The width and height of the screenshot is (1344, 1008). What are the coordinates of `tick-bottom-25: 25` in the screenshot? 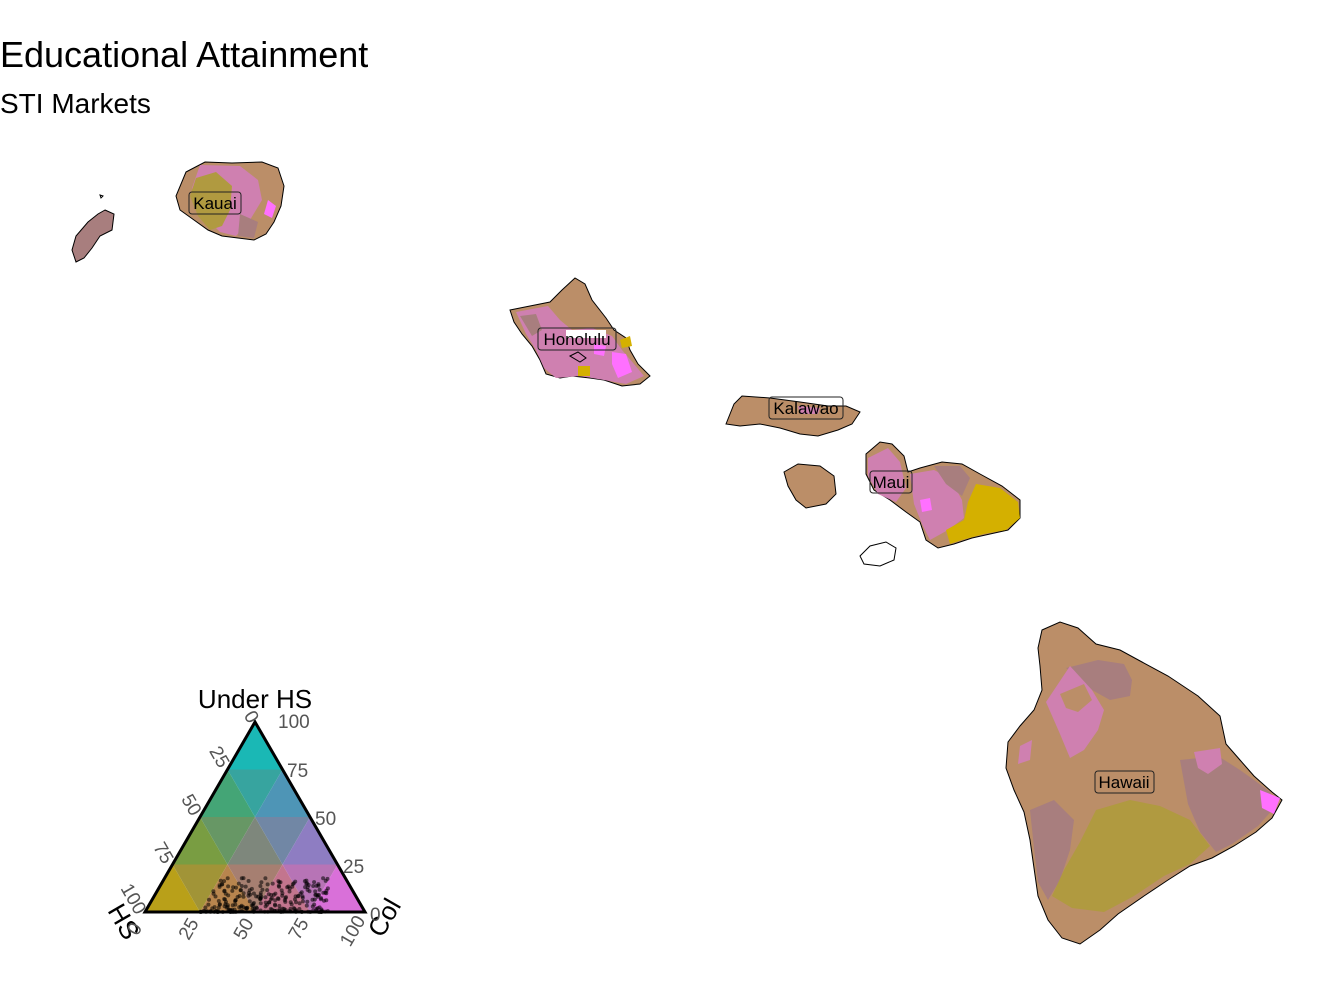 It's located at (189, 929).